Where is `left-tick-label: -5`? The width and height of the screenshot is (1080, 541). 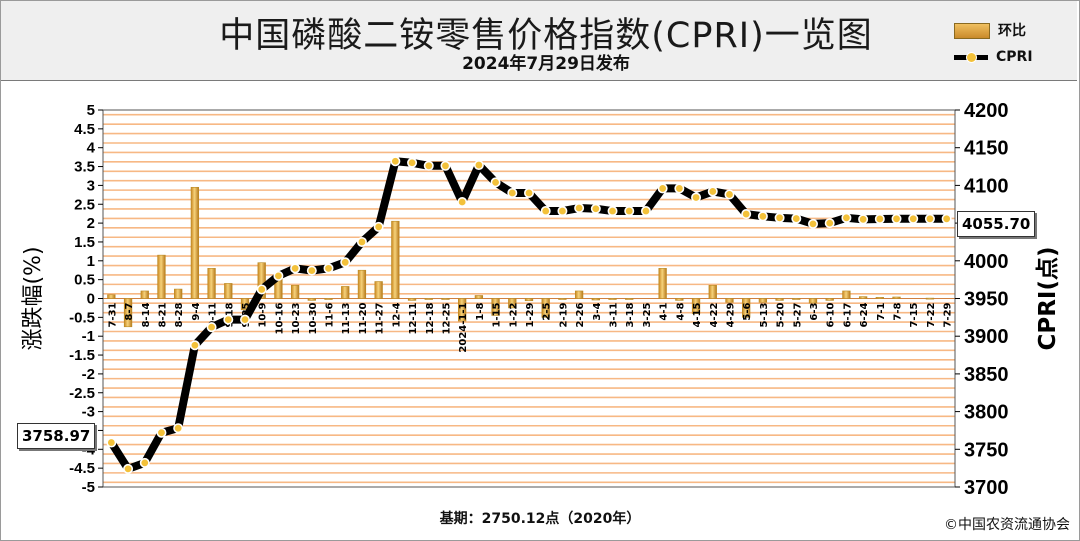 left-tick-label: -5 is located at coordinates (88, 487).